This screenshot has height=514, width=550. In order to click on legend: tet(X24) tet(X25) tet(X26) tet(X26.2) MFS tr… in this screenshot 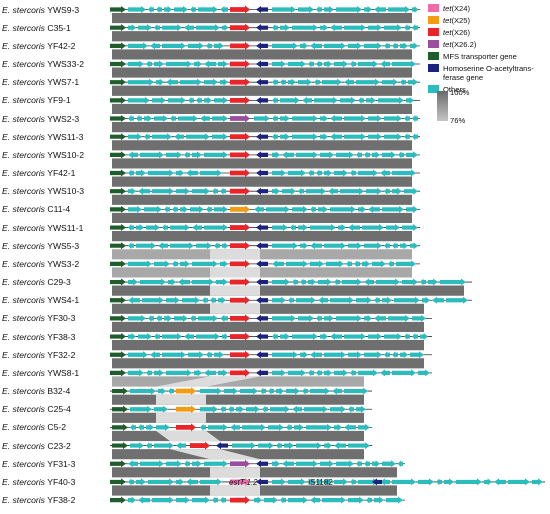, I will do `click(489, 50)`.